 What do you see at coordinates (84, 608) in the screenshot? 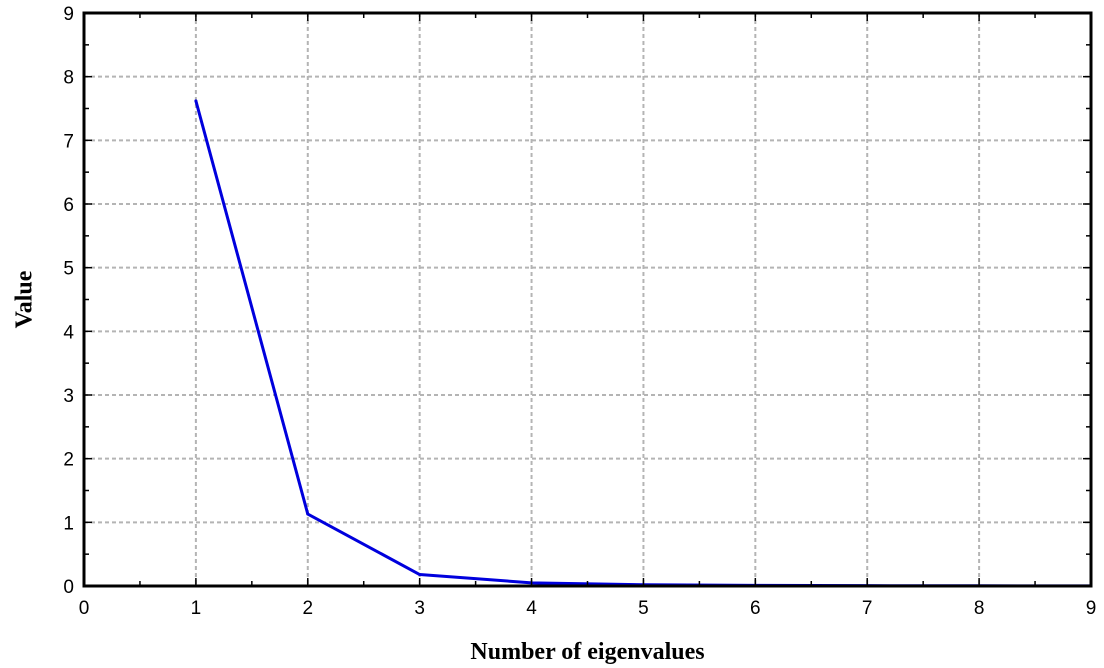
I see `x-tick-label: 0` at bounding box center [84, 608].